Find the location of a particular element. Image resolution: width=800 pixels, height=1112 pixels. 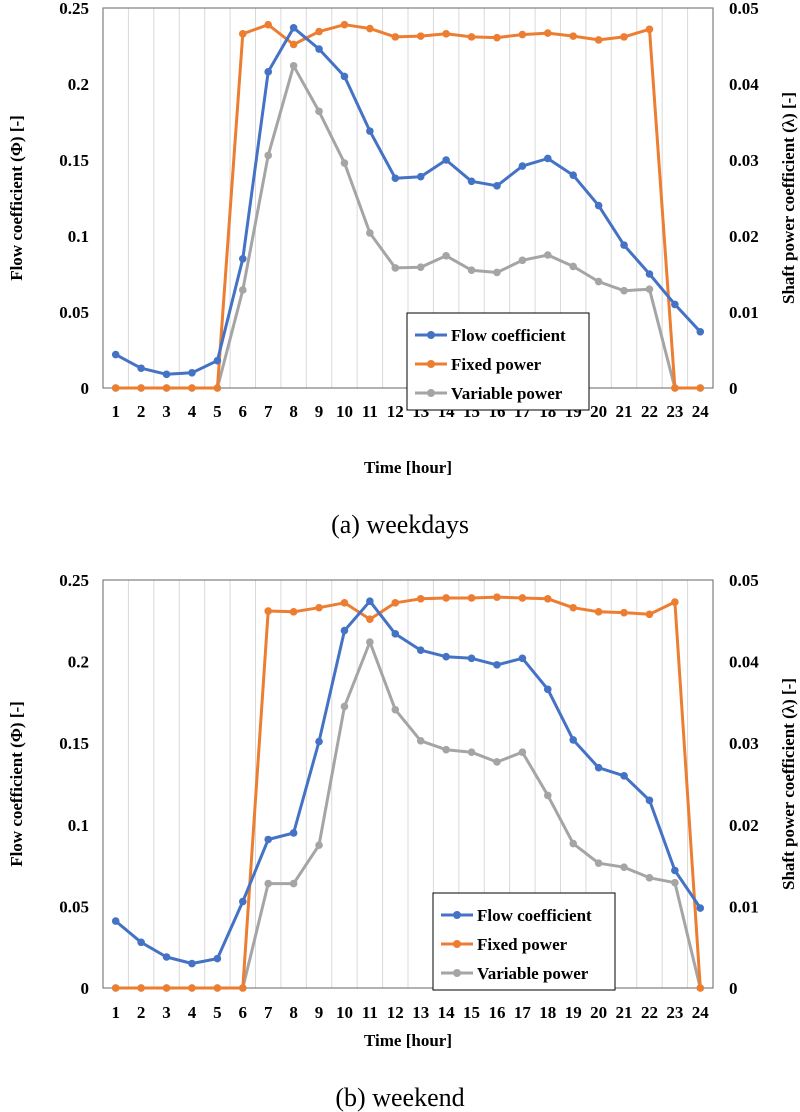

y-left-tick-label: 0 is located at coordinates (85, 988).